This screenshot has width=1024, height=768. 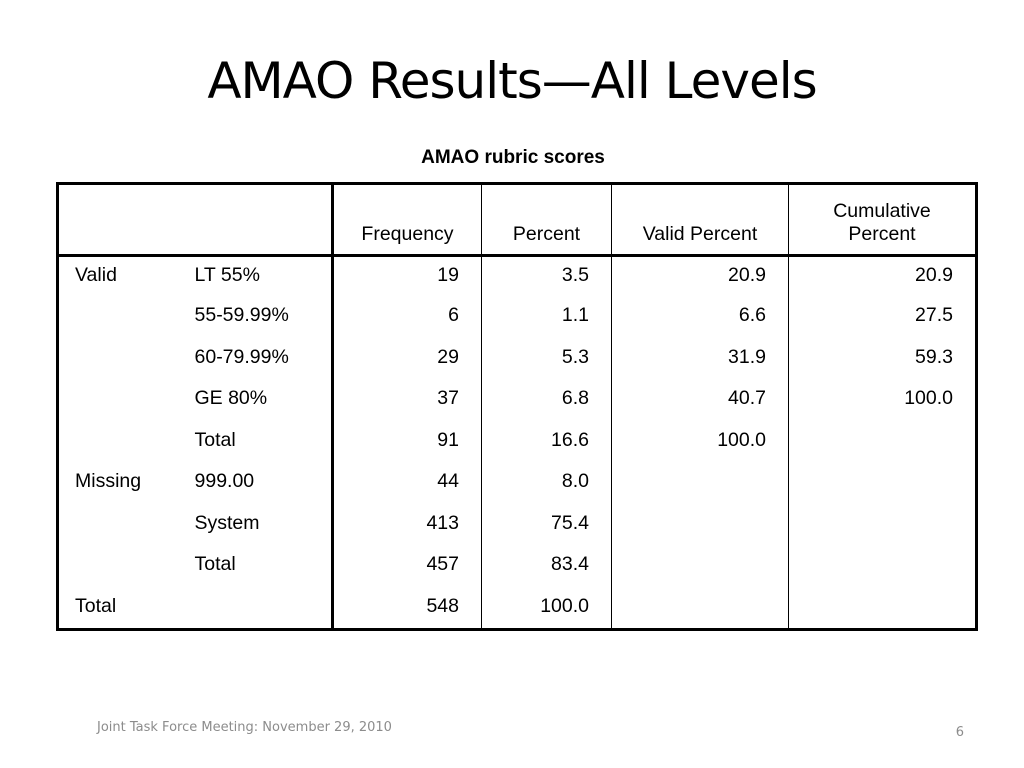 What do you see at coordinates (255, 608) in the screenshot?
I see `row-category-label` at bounding box center [255, 608].